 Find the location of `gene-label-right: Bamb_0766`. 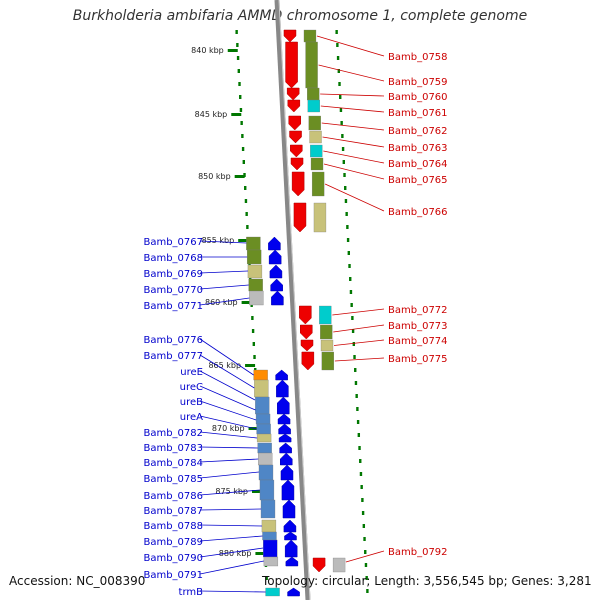

gene-label-right: Bamb_0766 is located at coordinates (418, 212).